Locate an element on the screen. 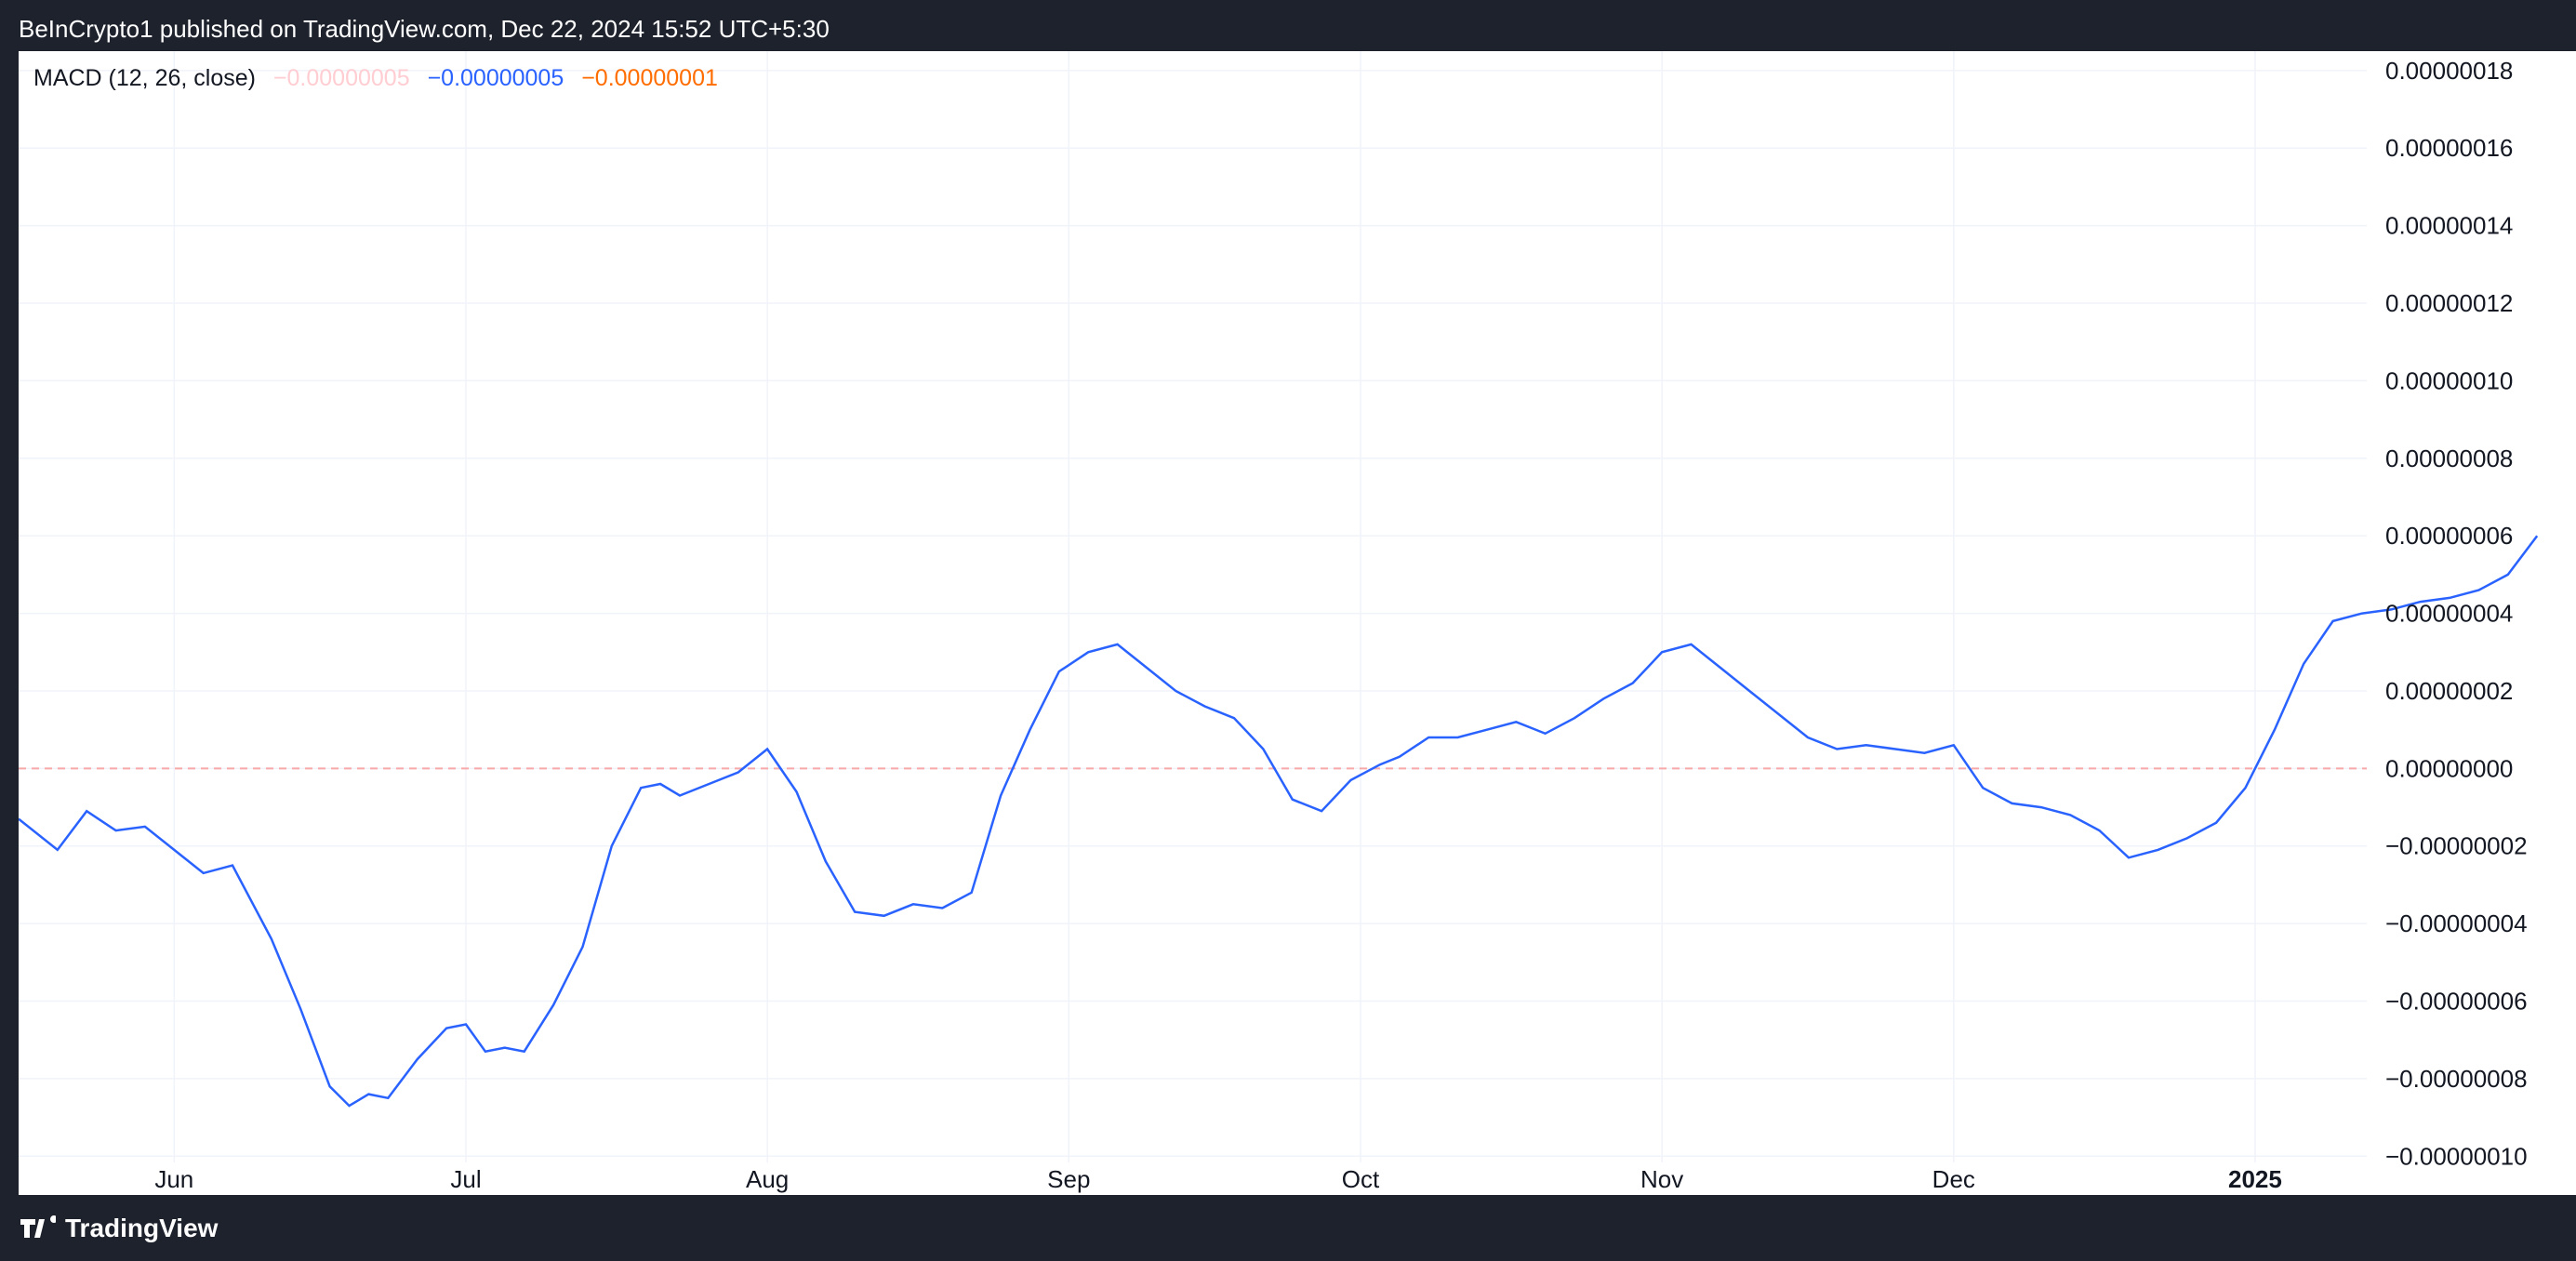  legend-histogram-value: −0.00000005 is located at coordinates (341, 78).